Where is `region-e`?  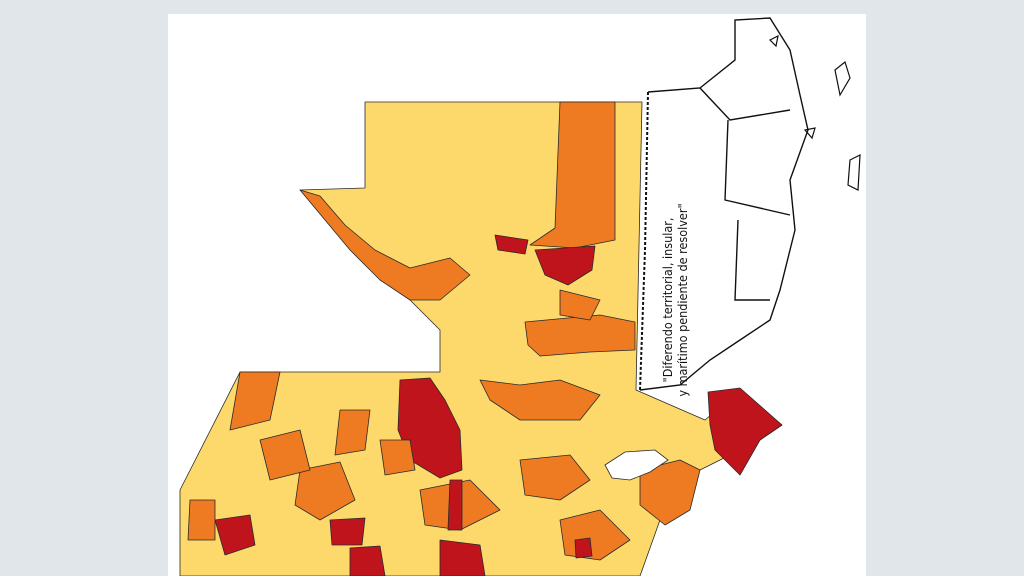 region-e is located at coordinates (235, 535).